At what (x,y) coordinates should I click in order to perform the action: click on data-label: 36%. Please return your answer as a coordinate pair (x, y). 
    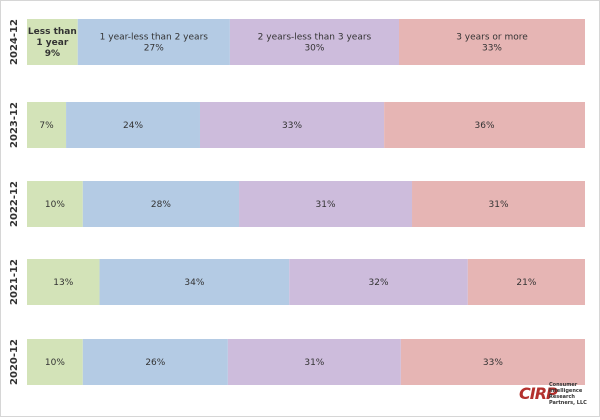
    Looking at the image, I should click on (485, 126).